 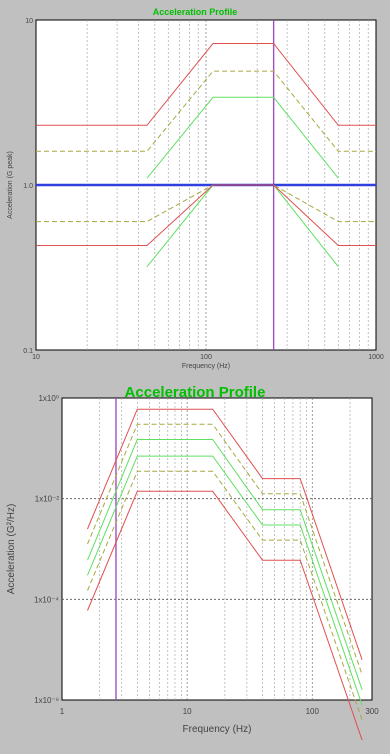 What do you see at coordinates (46, 700) in the screenshot?
I see `y-tick-label: 1x10⁻⁶` at bounding box center [46, 700].